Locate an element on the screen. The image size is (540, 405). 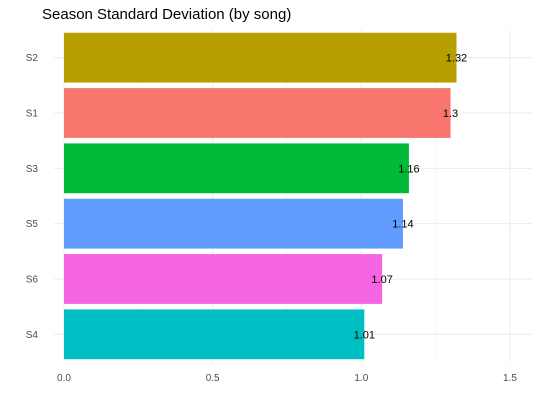
value-label-s6: 1.07 is located at coordinates (381, 280).